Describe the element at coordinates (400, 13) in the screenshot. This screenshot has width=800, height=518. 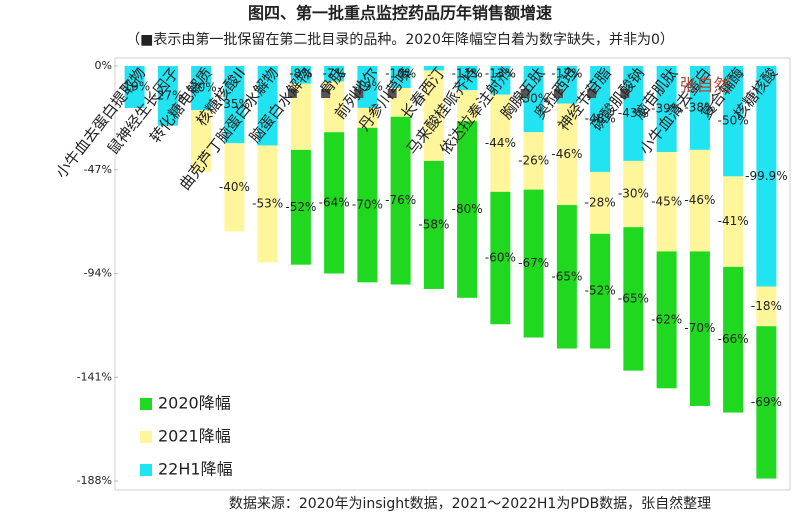
I see `chart-title: 图四、第一批重点监控药品历年销售额增速` at that location.